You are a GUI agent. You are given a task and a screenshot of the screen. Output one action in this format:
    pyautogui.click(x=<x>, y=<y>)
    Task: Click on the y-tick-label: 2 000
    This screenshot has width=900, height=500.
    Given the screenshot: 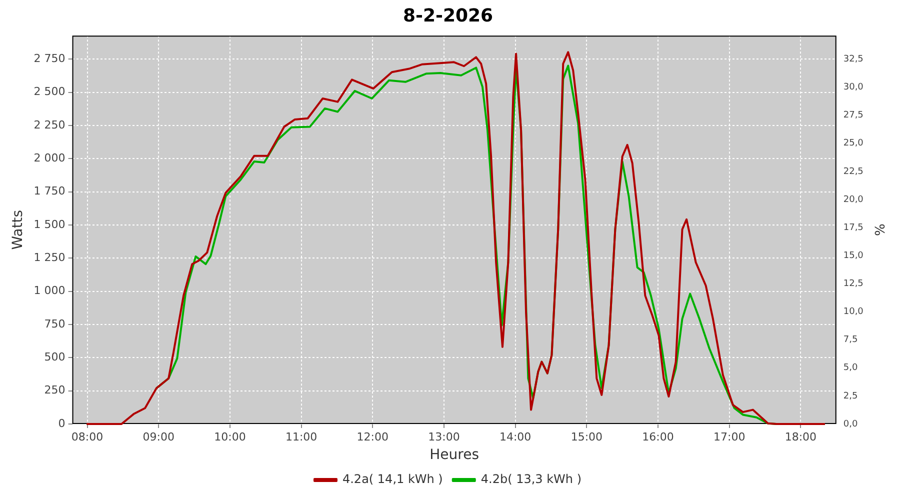 What is the action you would take?
    pyautogui.click(x=50, y=157)
    